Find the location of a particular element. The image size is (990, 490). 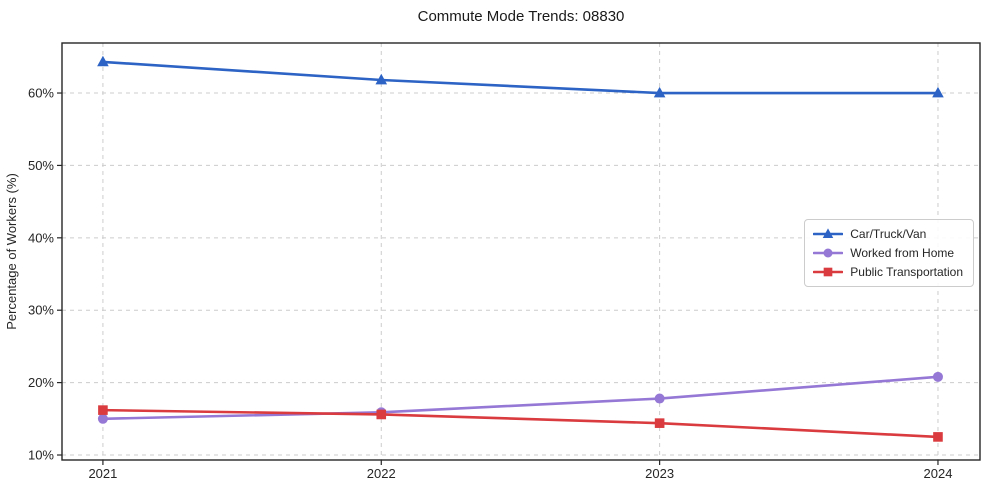

legend-label: Worked from Home is located at coordinates (902, 253).